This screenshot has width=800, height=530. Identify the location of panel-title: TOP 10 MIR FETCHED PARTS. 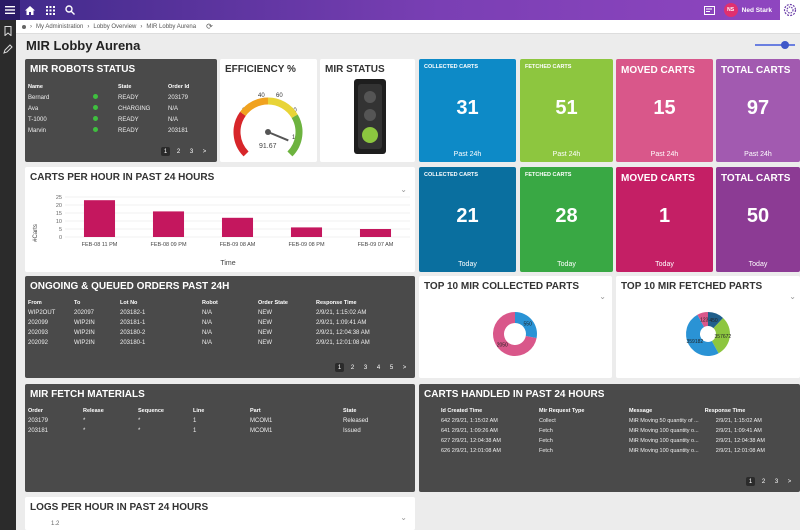
(692, 286).